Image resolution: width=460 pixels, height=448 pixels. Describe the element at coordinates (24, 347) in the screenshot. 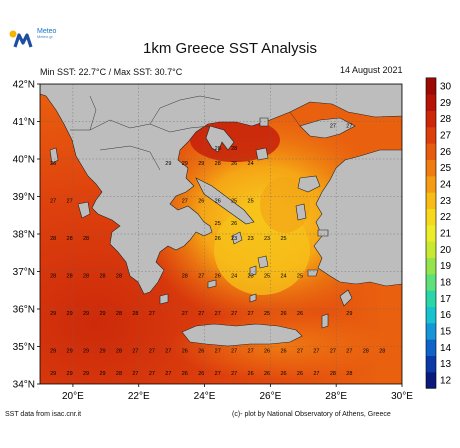

I see `y-tick-label: 35°N` at that location.